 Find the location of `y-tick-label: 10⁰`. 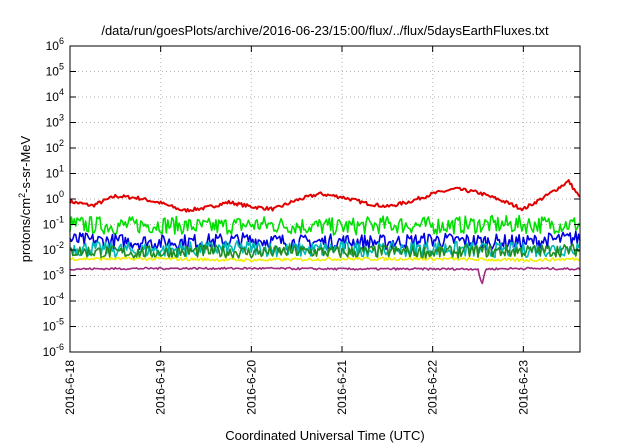

y-tick-label: 10⁰ is located at coordinates (55, 197).